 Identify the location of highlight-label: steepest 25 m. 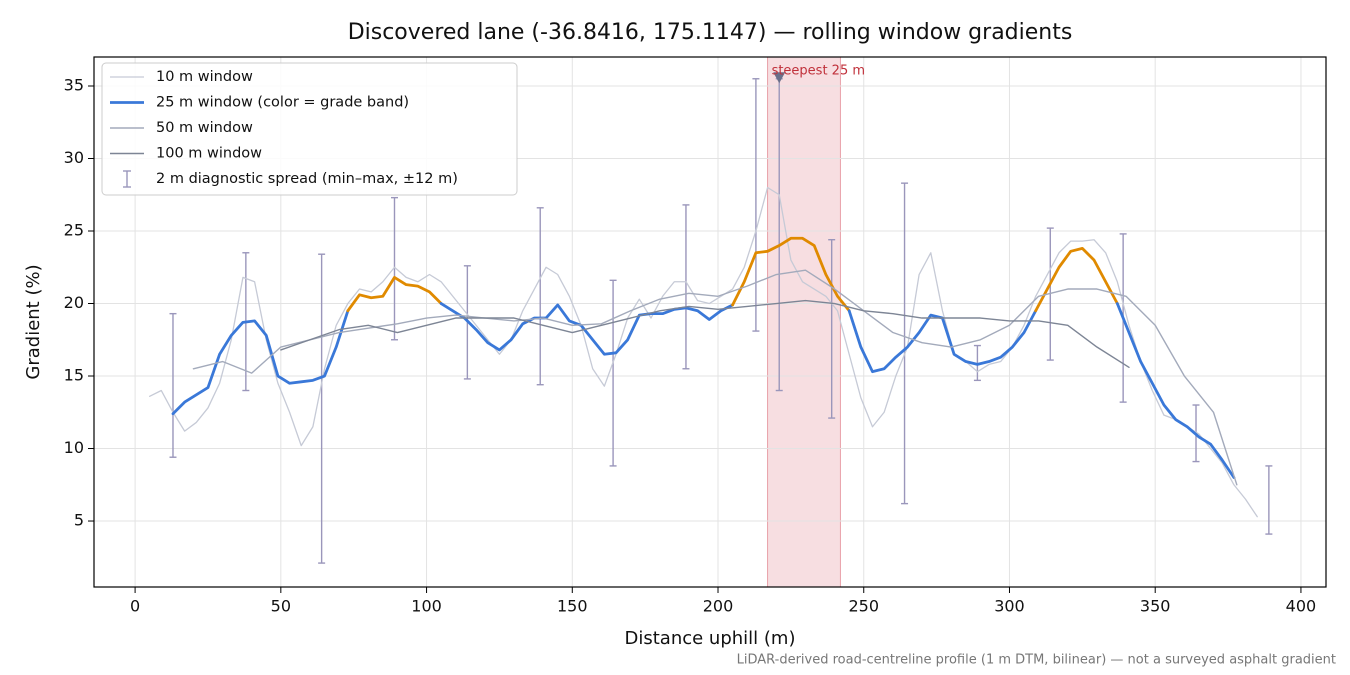
(818, 71).